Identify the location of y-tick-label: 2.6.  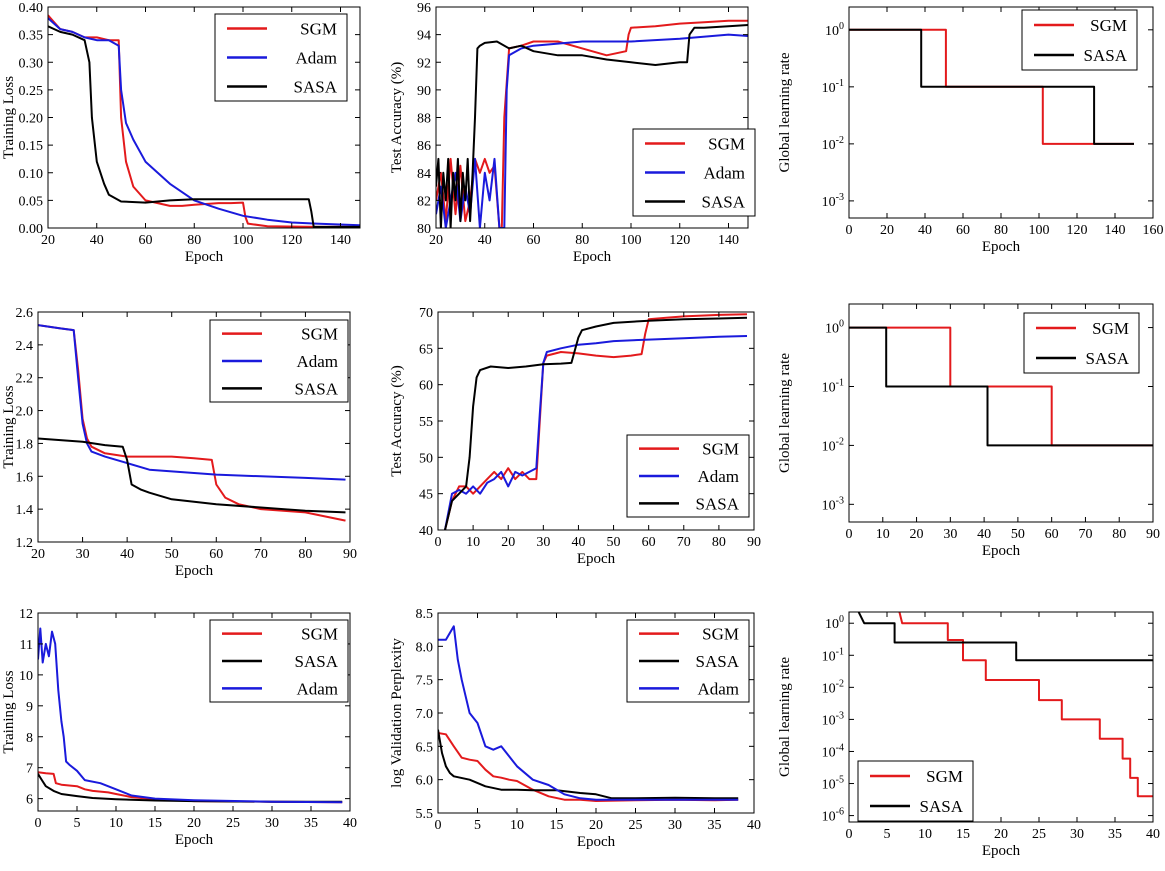
(25, 313).